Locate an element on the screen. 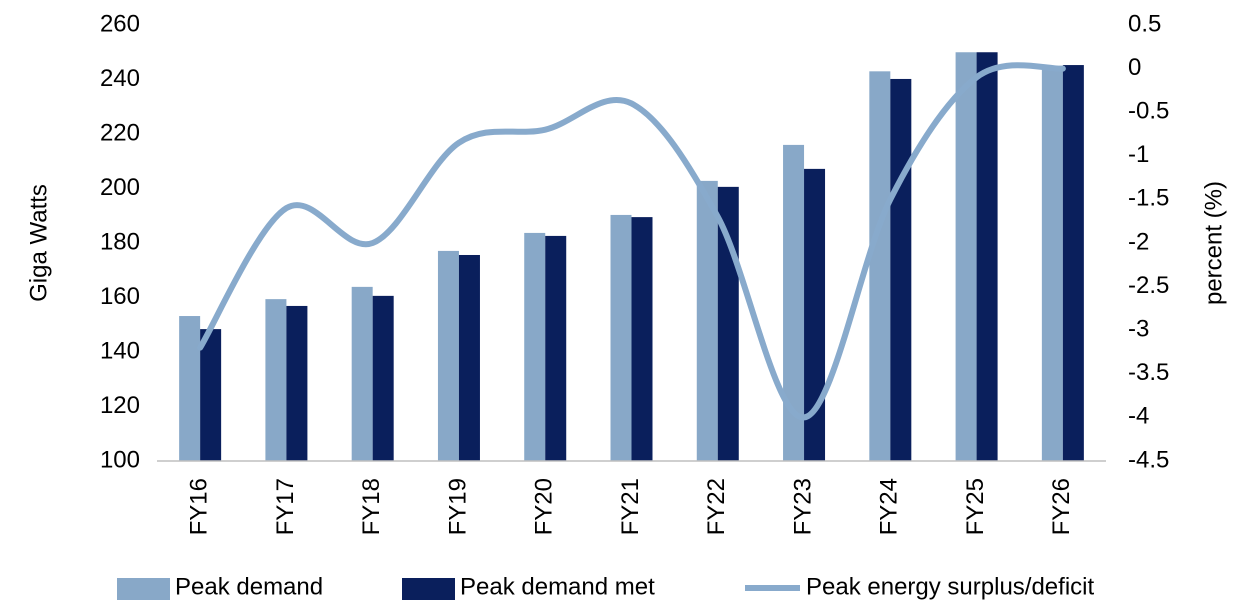 The height and width of the screenshot is (602, 1233). y-axis-title: Giga Watts is located at coordinates (38, 243).